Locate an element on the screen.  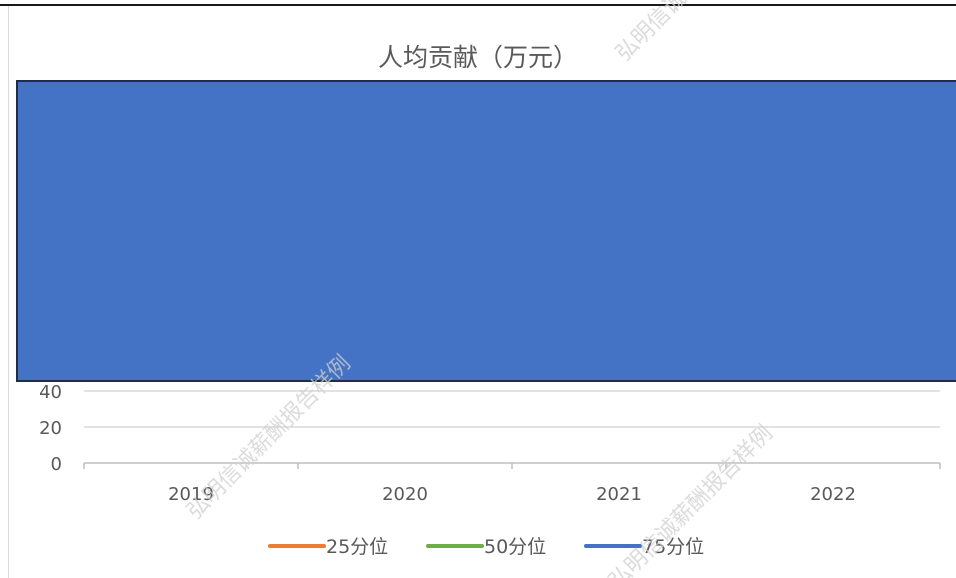
legend-item-25: 25分位 is located at coordinates (328, 547).